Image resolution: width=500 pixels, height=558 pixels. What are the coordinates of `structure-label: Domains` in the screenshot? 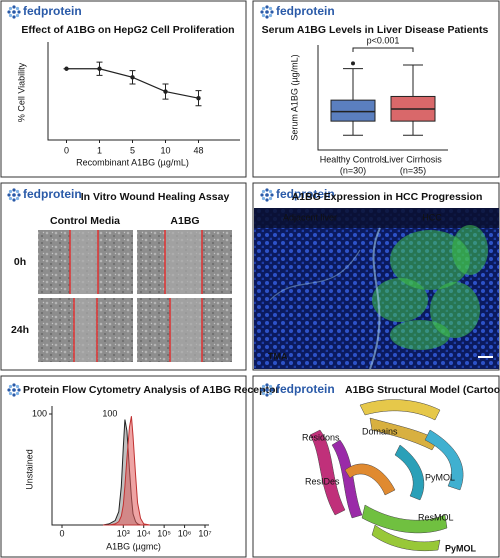 It's located at (380, 431).